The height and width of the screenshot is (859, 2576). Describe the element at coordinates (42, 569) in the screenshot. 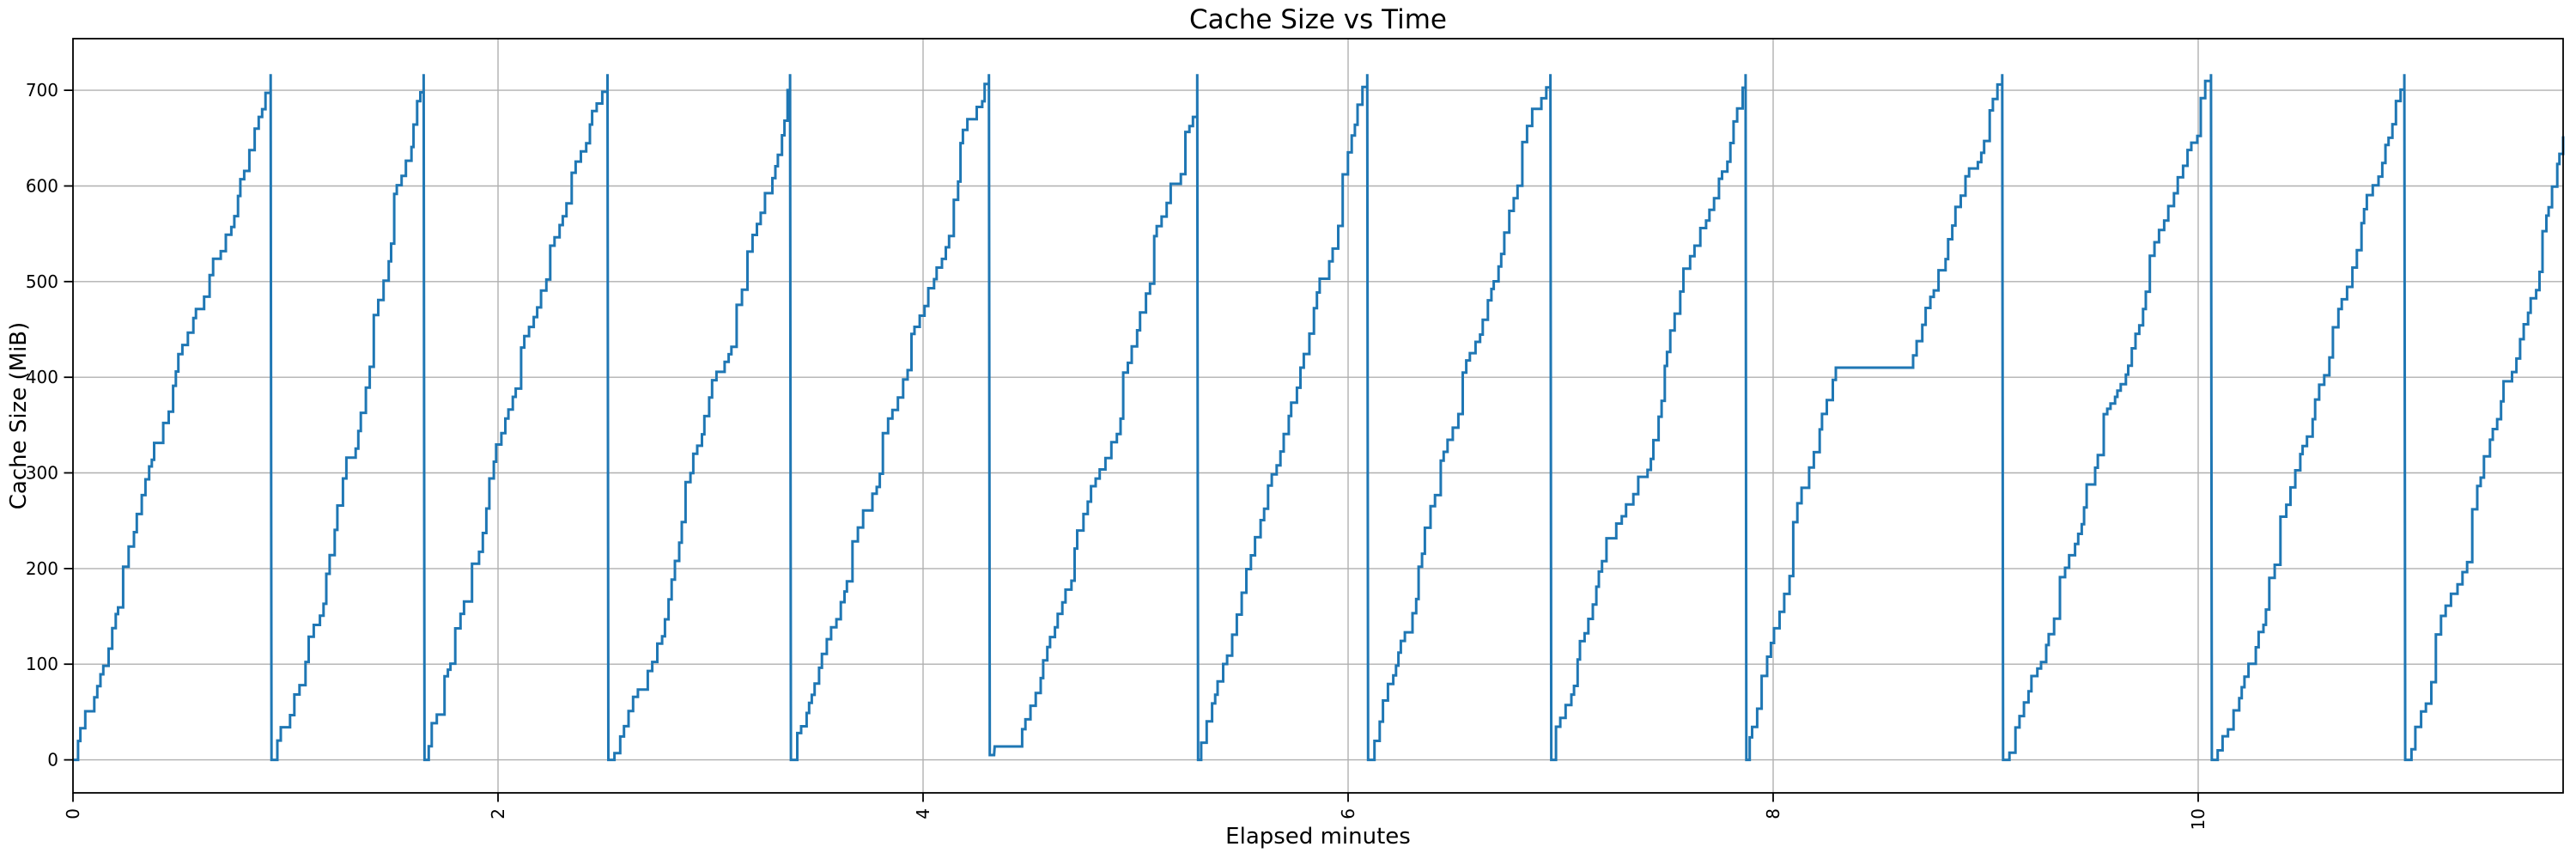

I see `y-tick-label: 200` at that location.